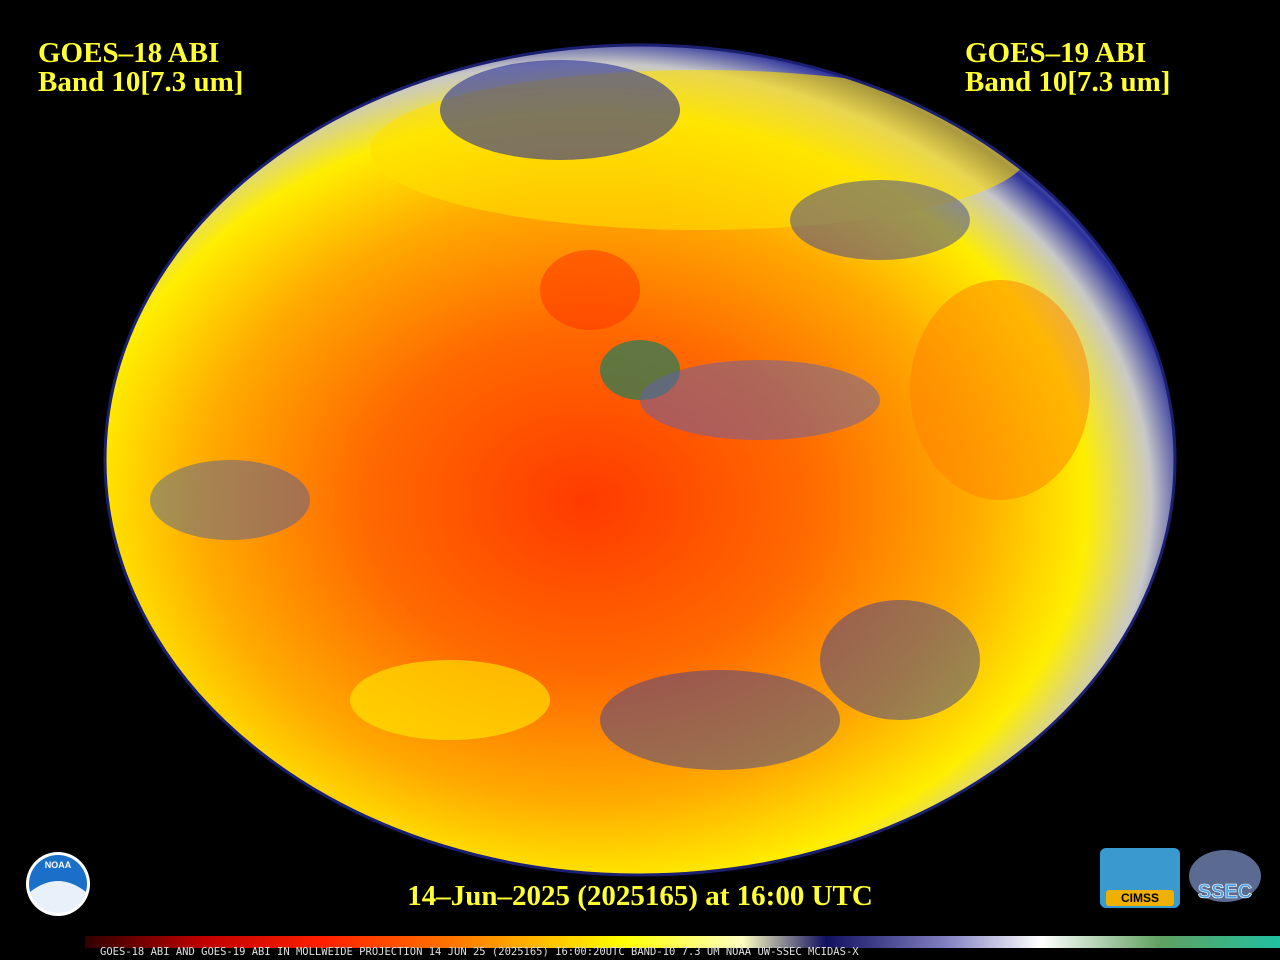 This screenshot has width=1280, height=960. I want to click on left-band: Band 10[7.3 um], so click(140, 82).